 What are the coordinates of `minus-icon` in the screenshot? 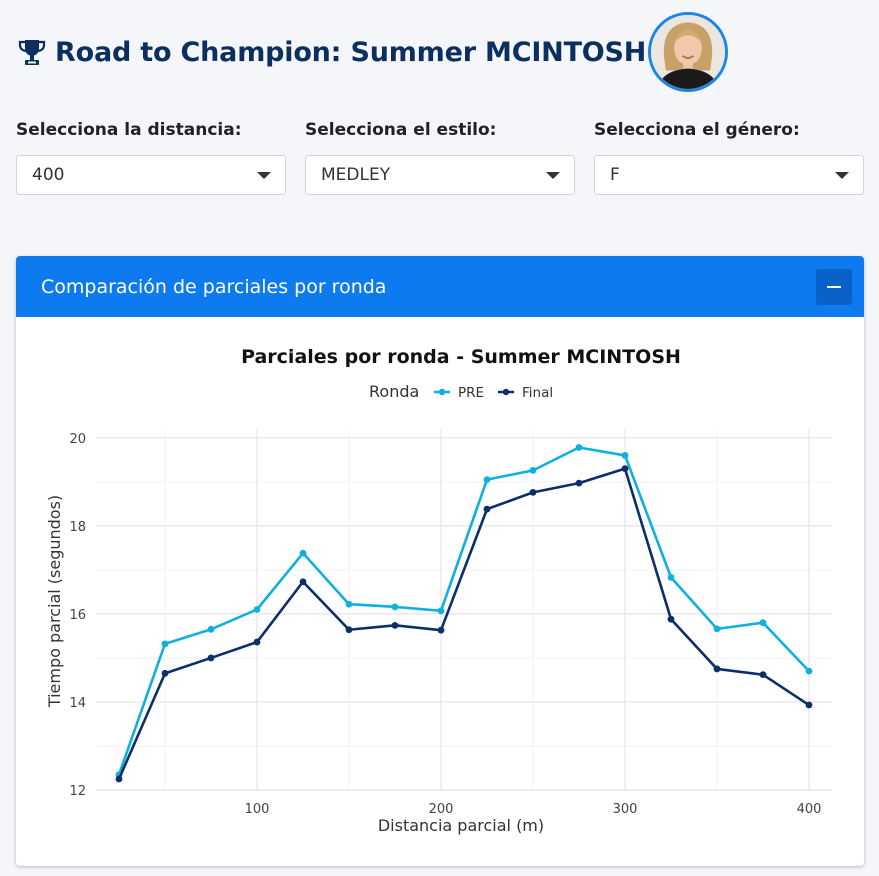 It's located at (834, 286).